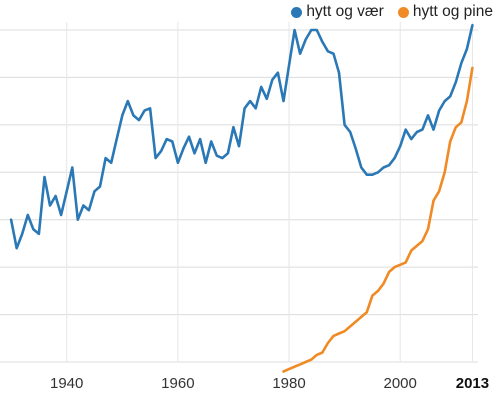 The image size is (503, 401). Describe the element at coordinates (399, 383) in the screenshot. I see `x-tick-label: 2000` at that location.